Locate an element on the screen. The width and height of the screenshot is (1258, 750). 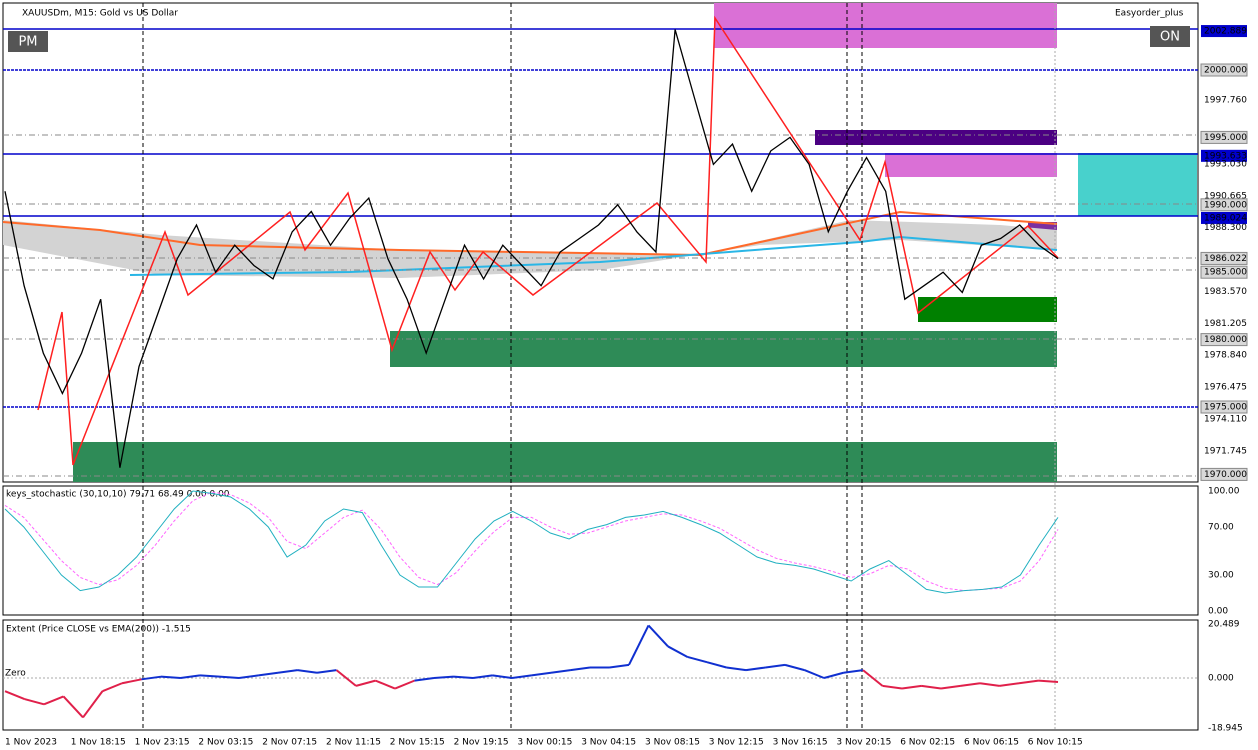
pm-button: PM is located at coordinates (28, 41).